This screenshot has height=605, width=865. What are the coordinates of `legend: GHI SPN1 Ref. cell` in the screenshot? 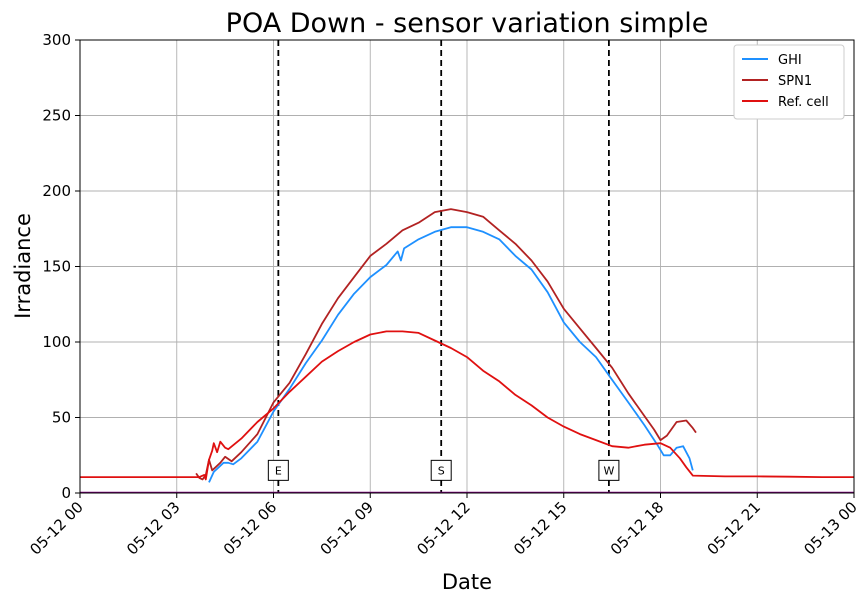 It's located at (789, 82).